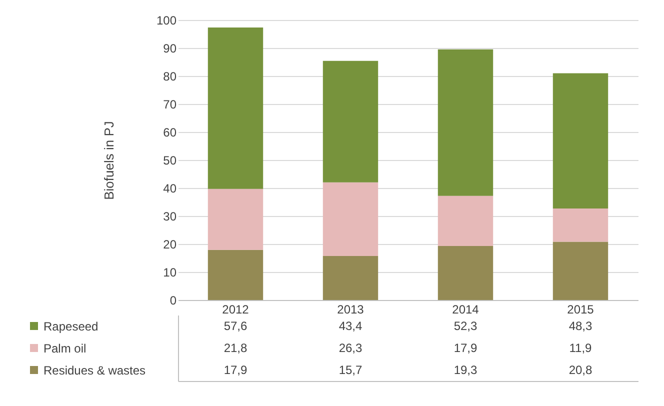 This screenshot has height=406, width=664. What do you see at coordinates (71, 327) in the screenshot?
I see `legend-label: Rapeseed` at bounding box center [71, 327].